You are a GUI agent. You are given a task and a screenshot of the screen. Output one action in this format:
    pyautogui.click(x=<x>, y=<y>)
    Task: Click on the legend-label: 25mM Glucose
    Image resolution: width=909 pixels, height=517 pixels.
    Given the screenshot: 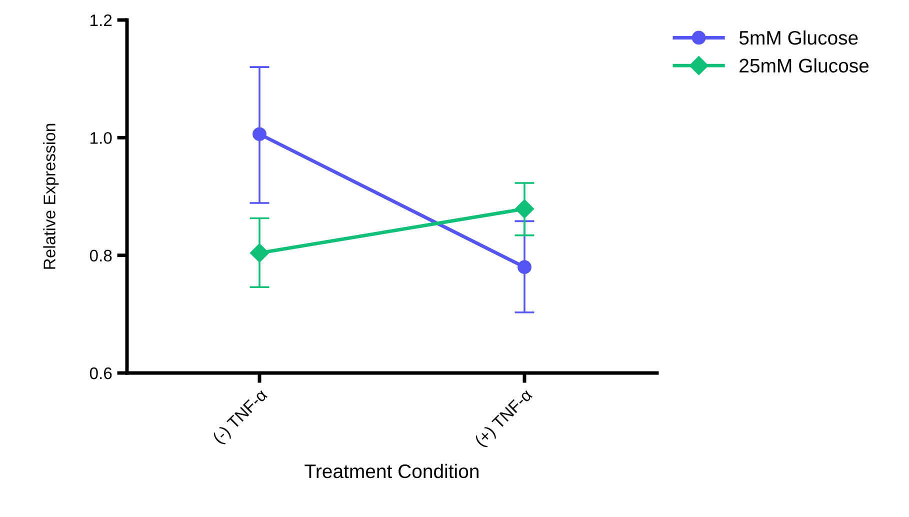 What is the action you would take?
    pyautogui.click(x=804, y=65)
    